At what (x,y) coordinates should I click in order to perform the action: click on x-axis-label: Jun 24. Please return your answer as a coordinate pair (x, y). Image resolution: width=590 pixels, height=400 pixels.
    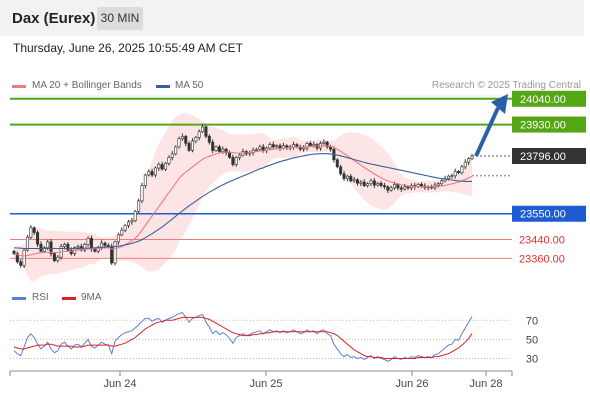
    Looking at the image, I should click on (119, 384).